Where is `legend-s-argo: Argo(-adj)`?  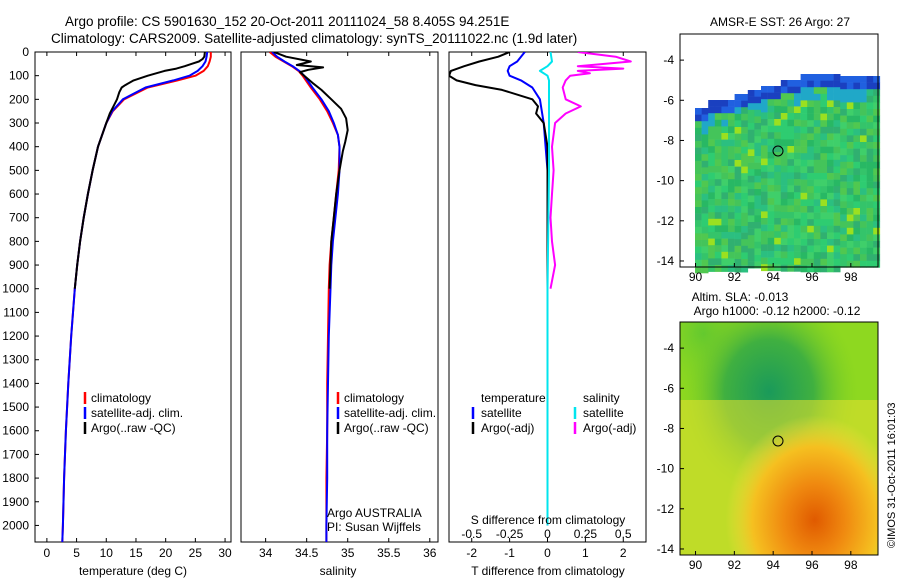 legend-s-argo: Argo(-adj) is located at coordinates (609, 428).